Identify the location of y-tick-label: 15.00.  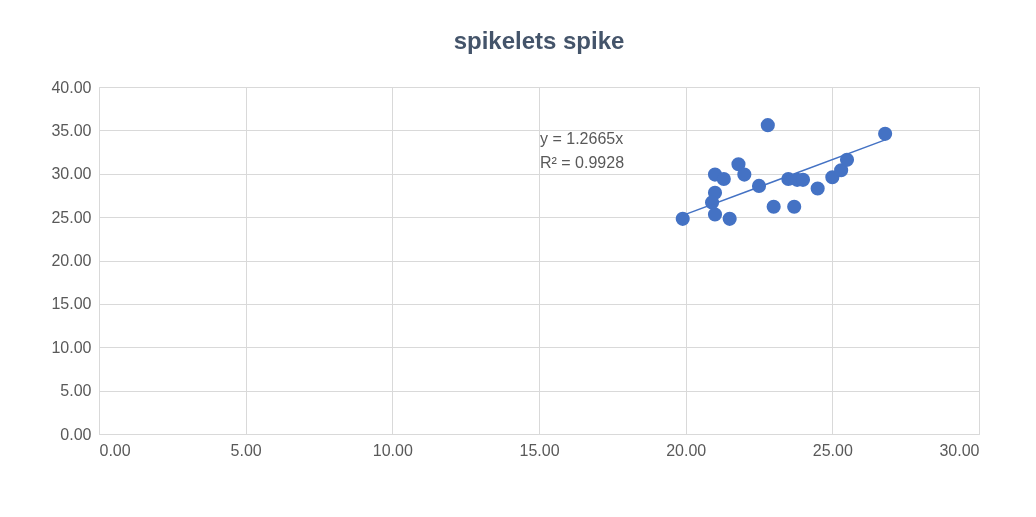
(71, 304).